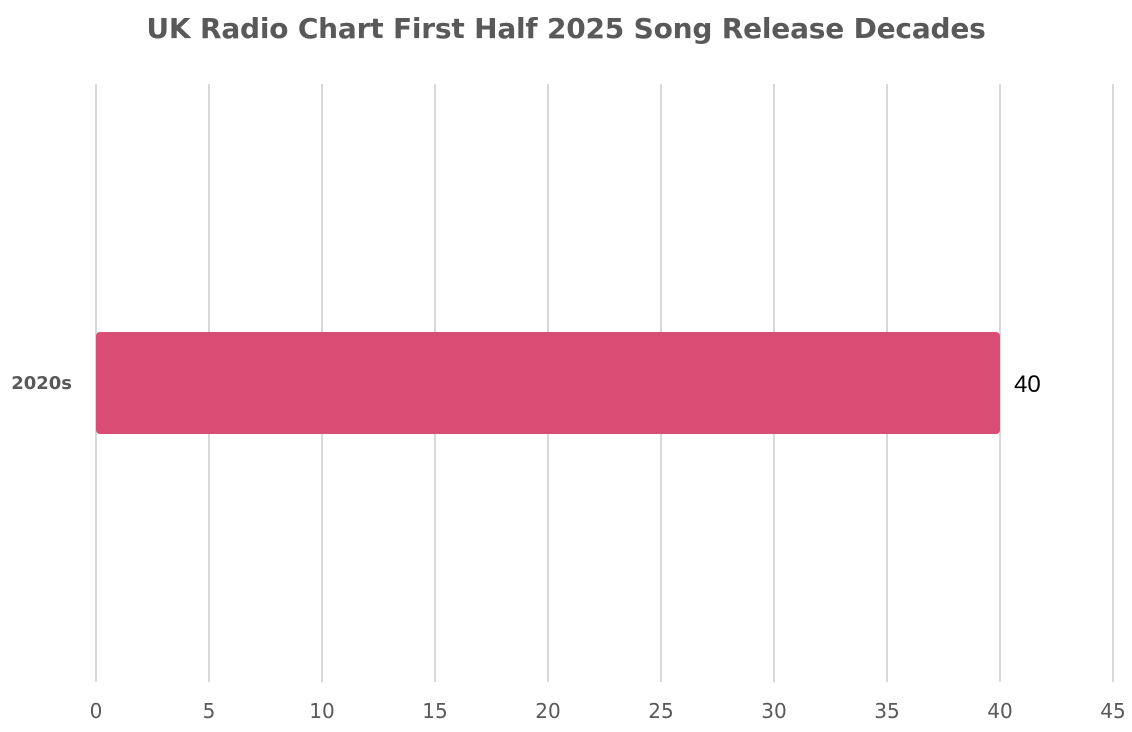  What do you see at coordinates (660, 711) in the screenshot?
I see `x-tick-label-25: 25` at bounding box center [660, 711].